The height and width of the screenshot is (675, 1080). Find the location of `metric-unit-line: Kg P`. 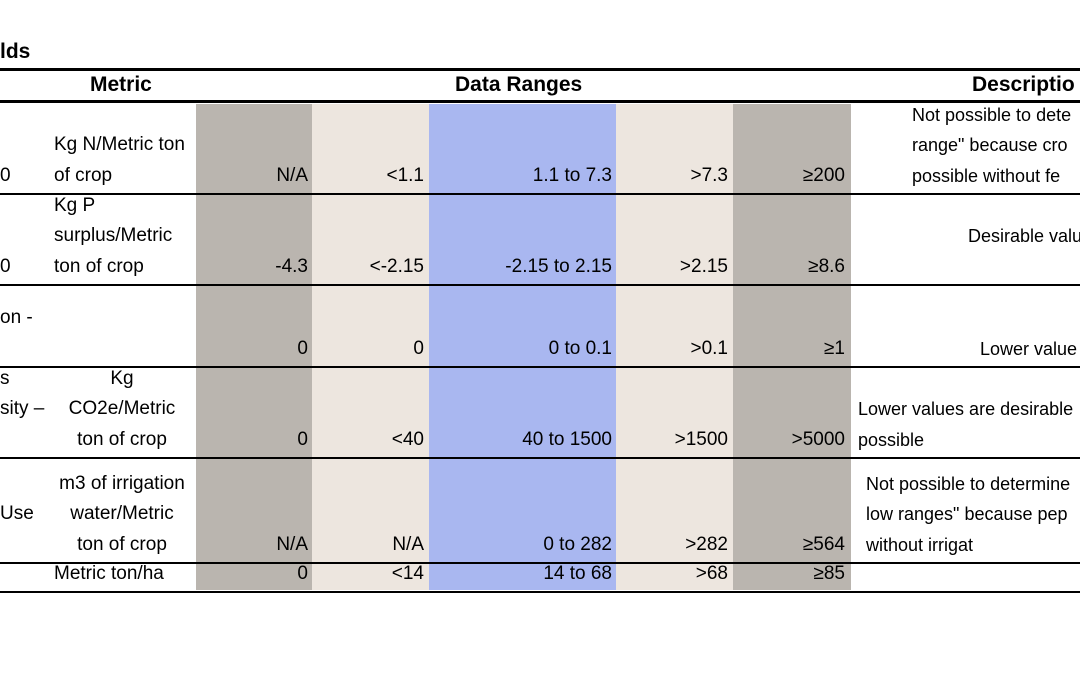

metric-unit-line: Kg P is located at coordinates (75, 205).